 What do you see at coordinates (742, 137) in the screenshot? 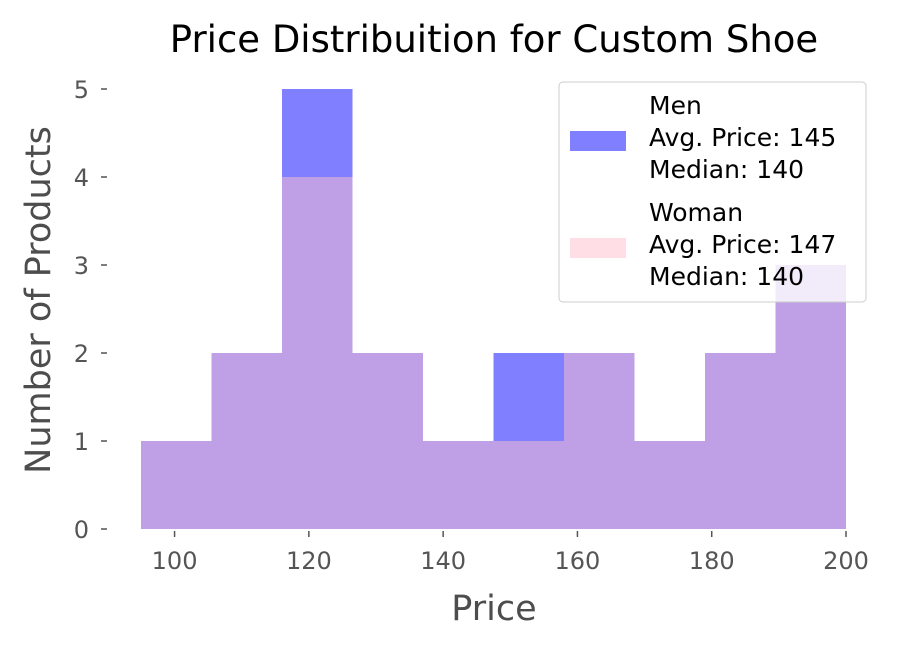
I see `legend-entry-men-line-1: Avg. Price: 145` at bounding box center [742, 137].